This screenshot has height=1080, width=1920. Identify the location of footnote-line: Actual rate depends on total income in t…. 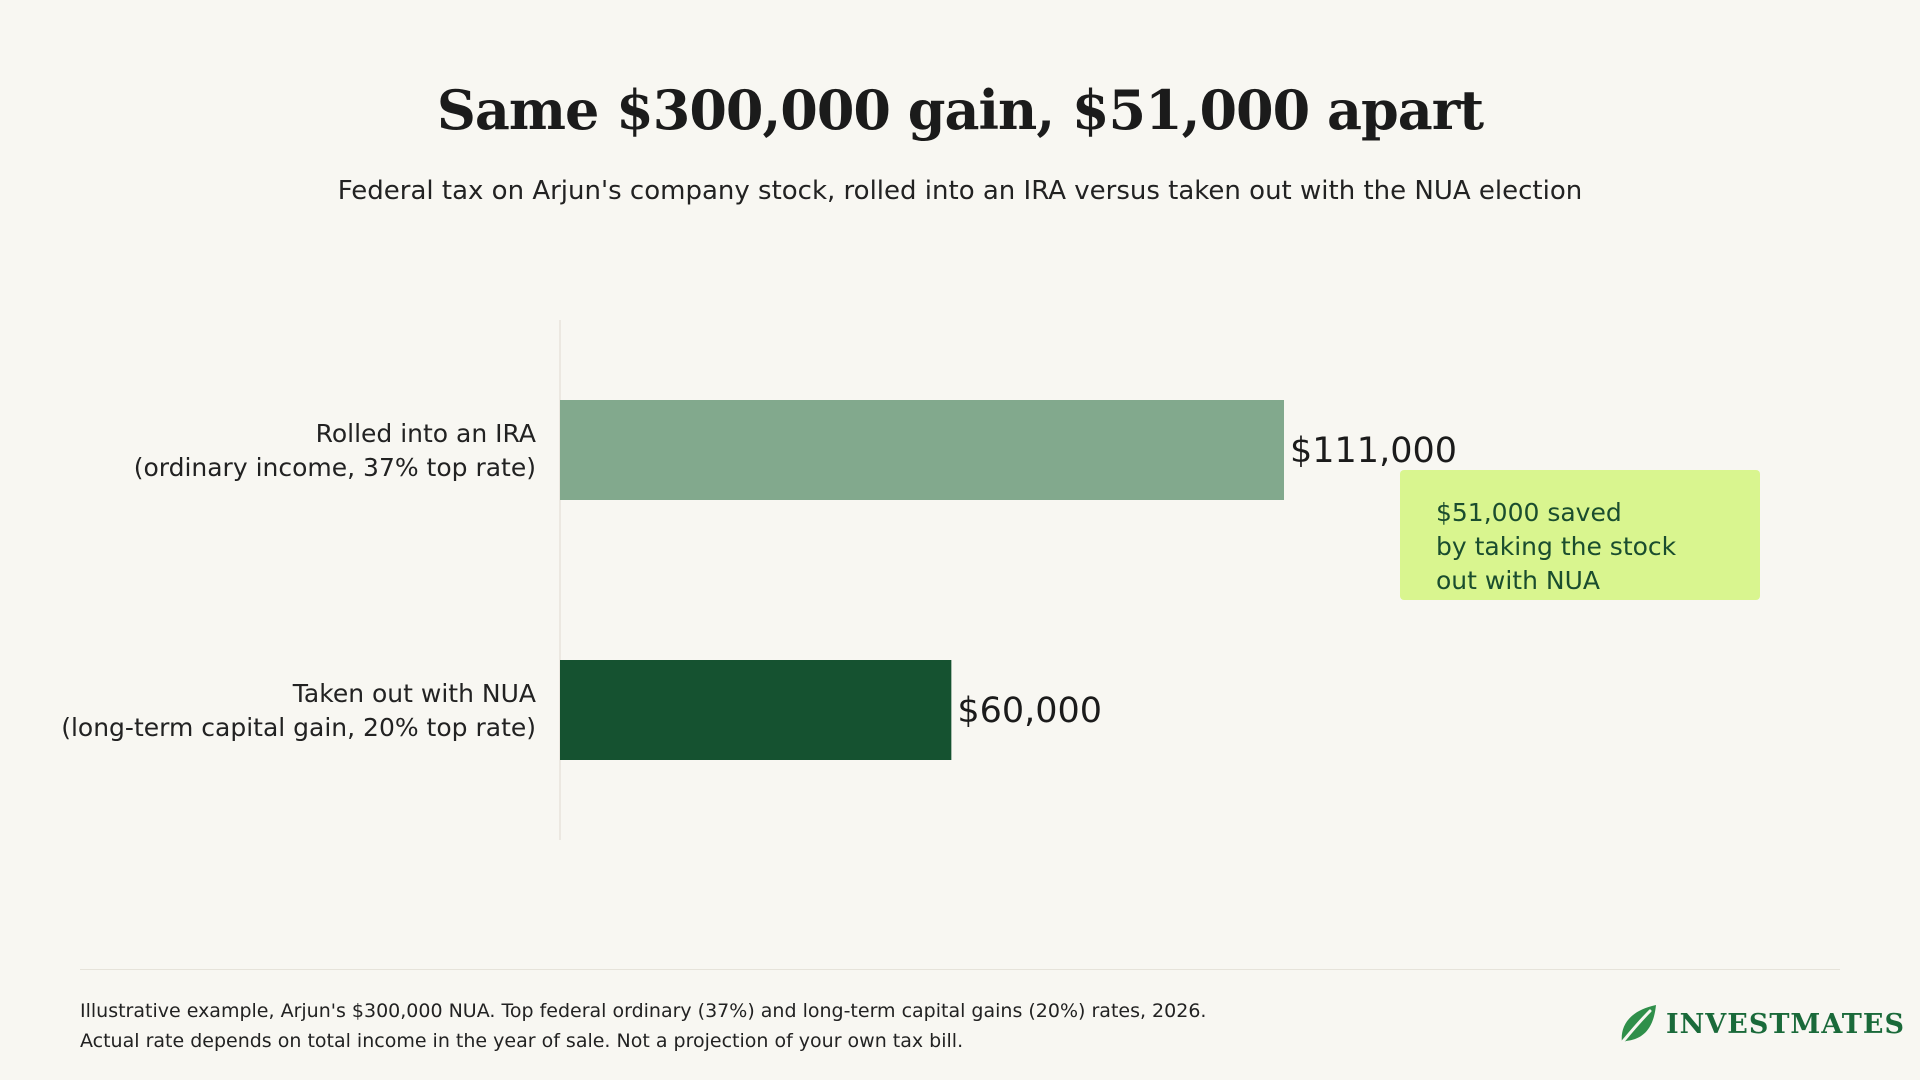
(522, 1041).